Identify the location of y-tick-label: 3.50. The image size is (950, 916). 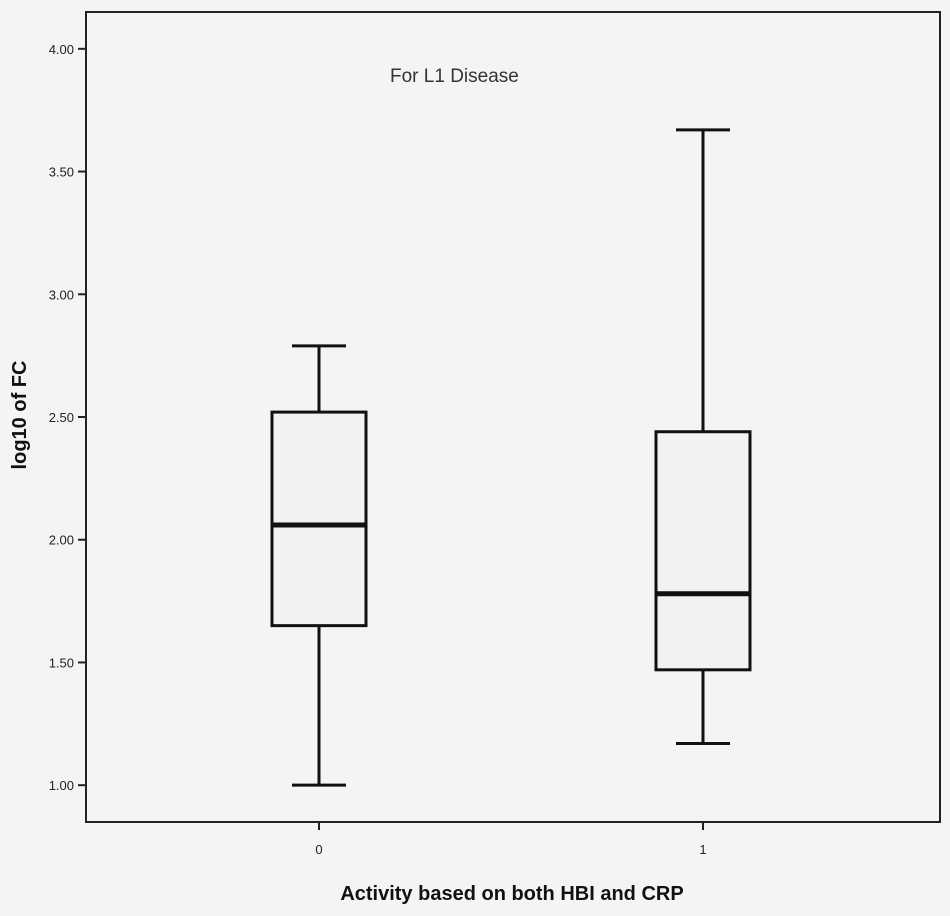
(61, 172).